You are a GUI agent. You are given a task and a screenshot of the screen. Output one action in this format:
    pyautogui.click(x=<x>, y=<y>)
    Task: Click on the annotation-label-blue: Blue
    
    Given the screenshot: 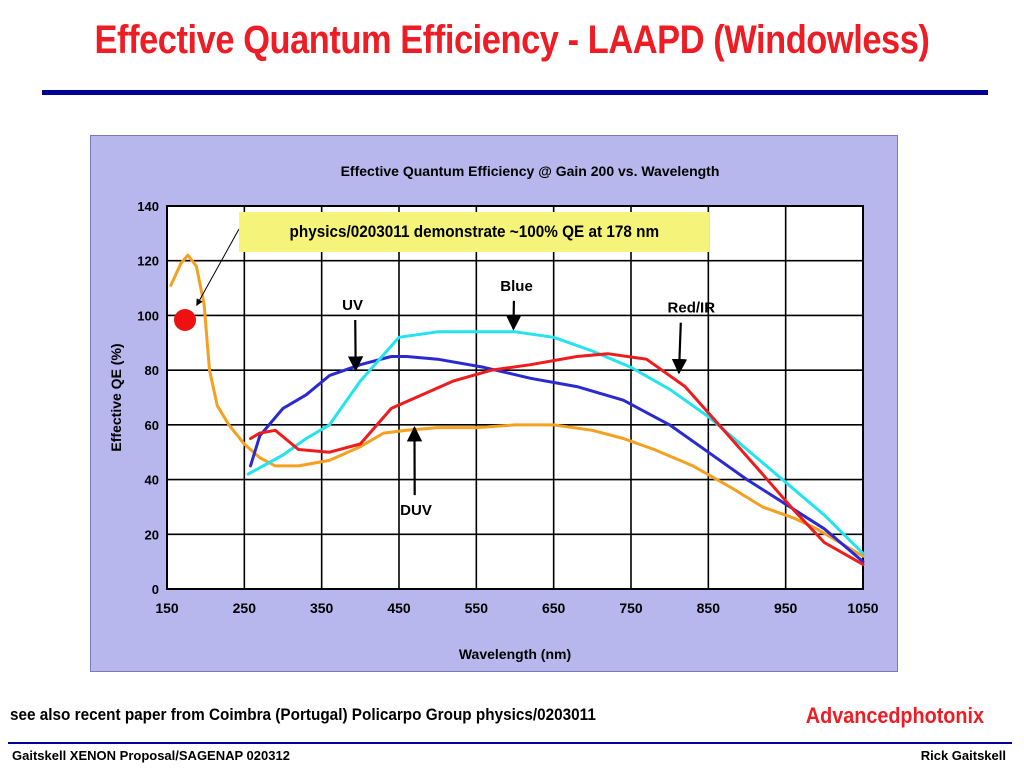 What is the action you would take?
    pyautogui.click(x=516, y=286)
    